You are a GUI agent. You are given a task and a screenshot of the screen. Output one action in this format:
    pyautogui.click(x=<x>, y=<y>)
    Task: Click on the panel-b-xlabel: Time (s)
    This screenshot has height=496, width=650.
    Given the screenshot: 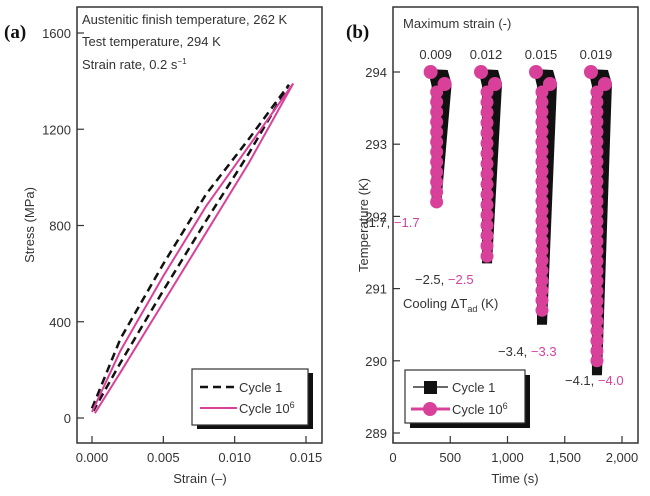 What is the action you would take?
    pyautogui.click(x=514, y=478)
    